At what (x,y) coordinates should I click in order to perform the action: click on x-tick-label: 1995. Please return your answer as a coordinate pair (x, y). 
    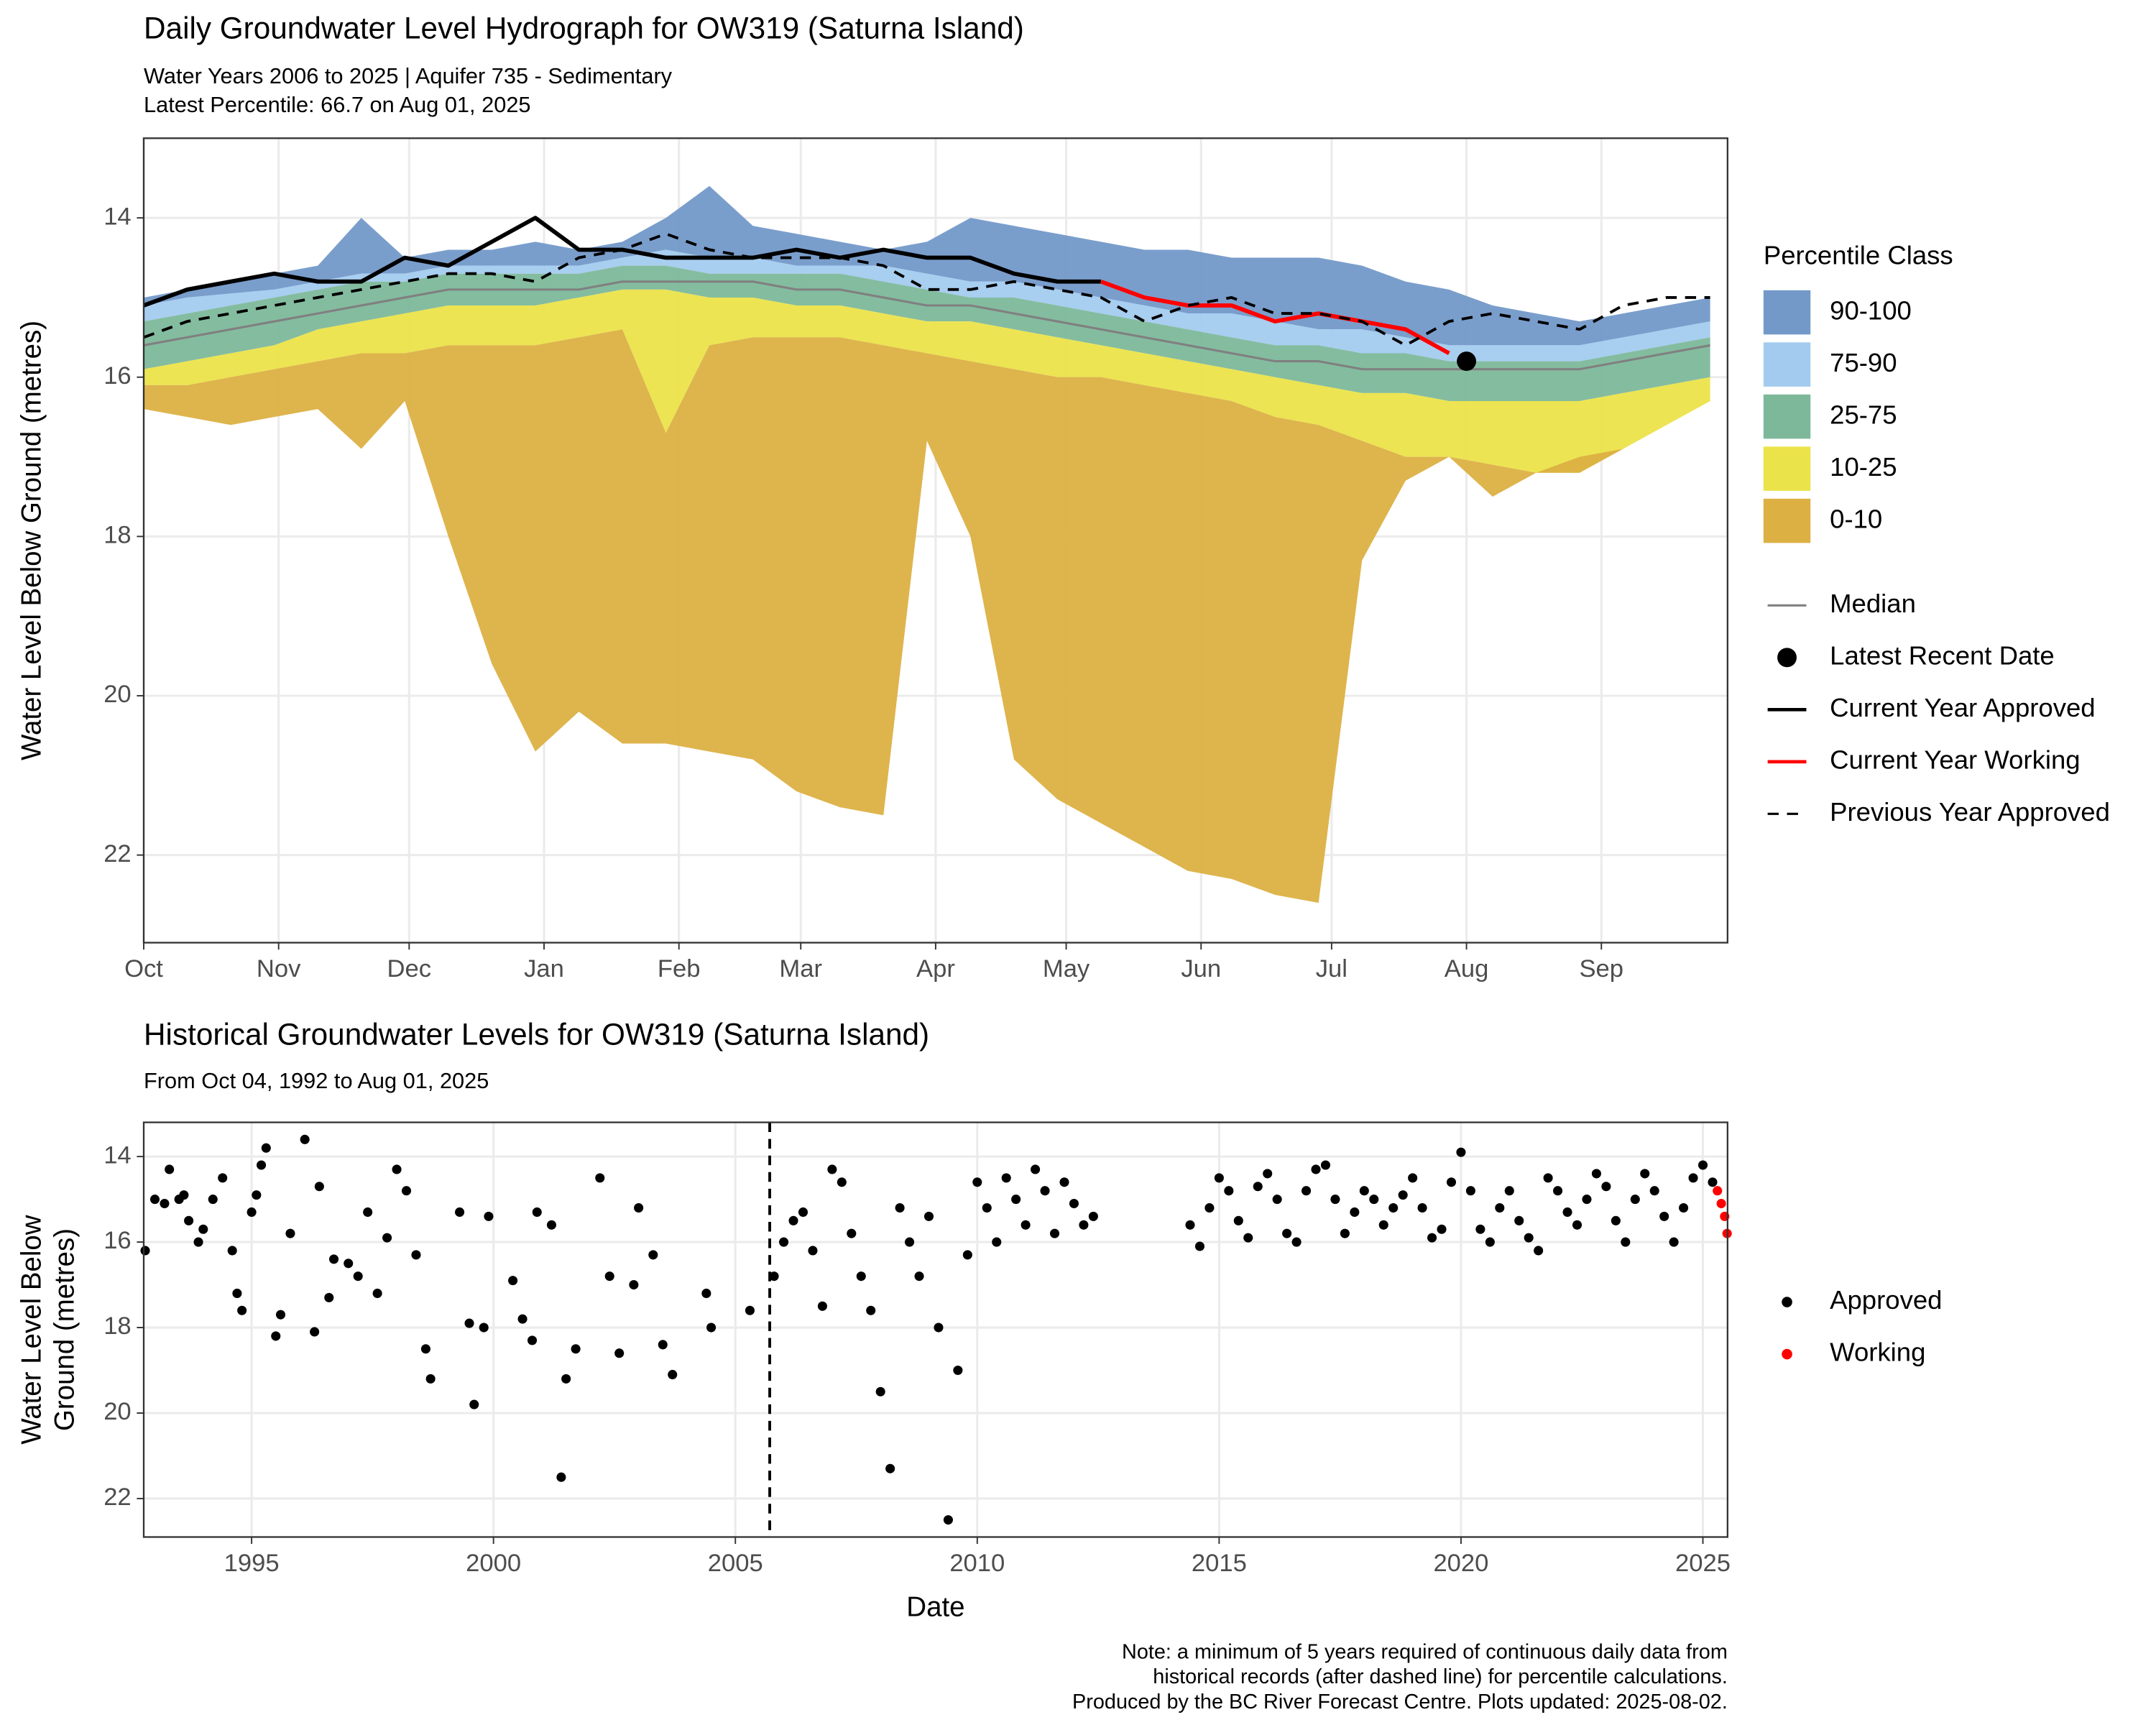
    Looking at the image, I should click on (252, 1563).